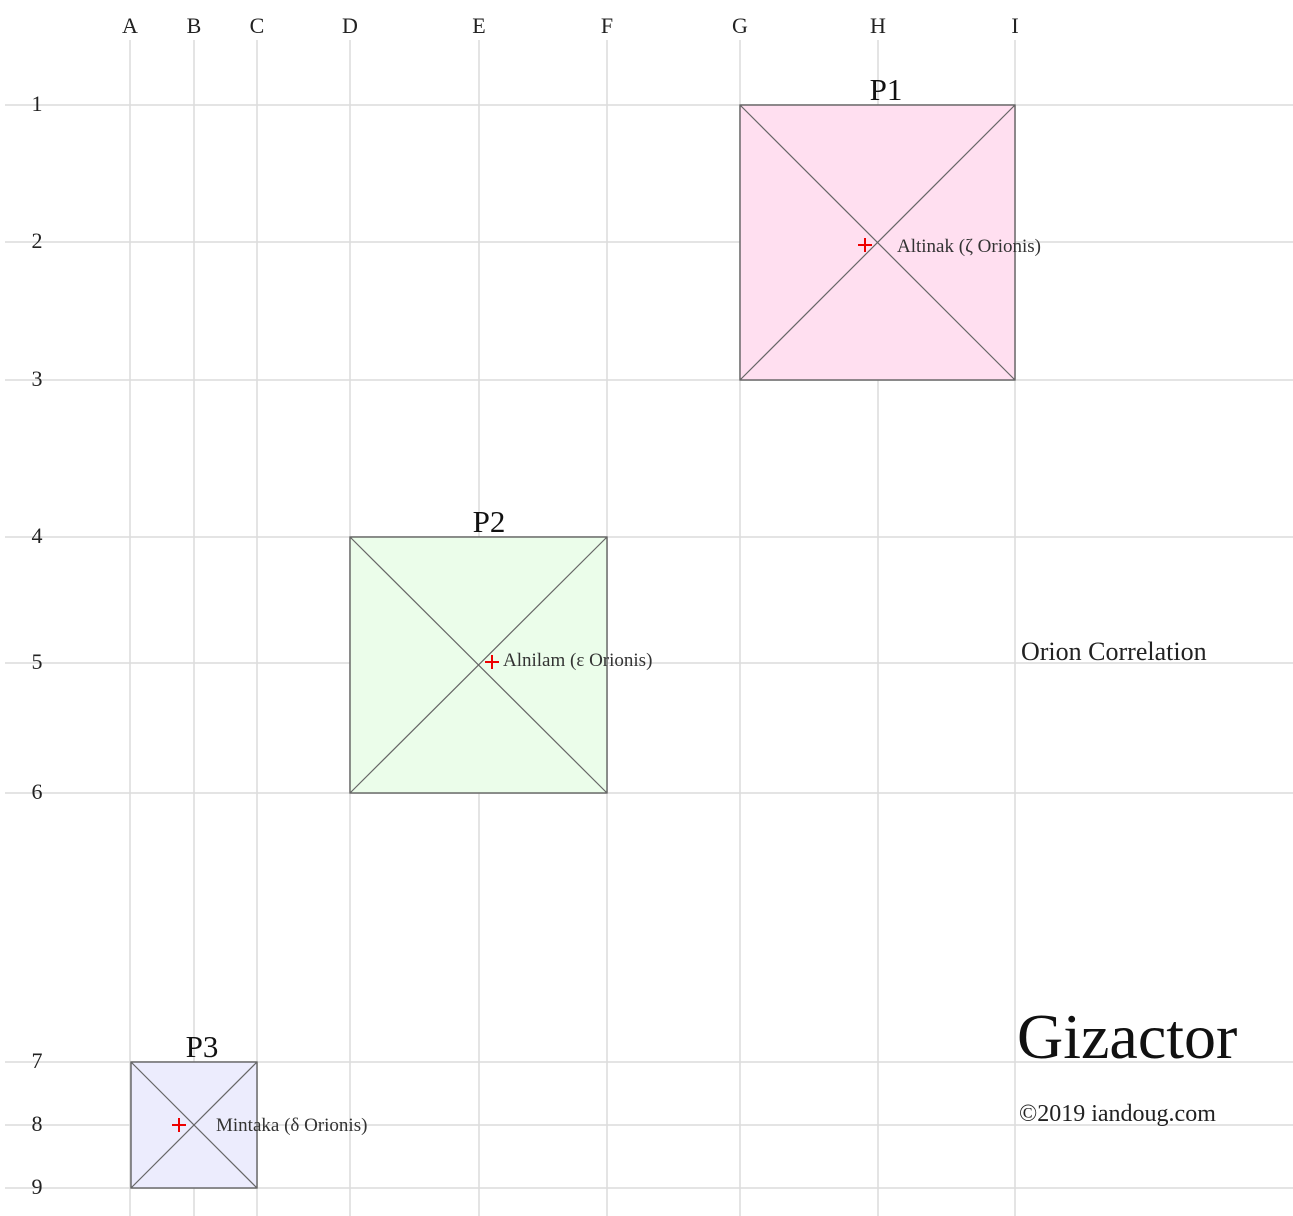 The width and height of the screenshot is (1293, 1216). I want to click on row-label: 6, so click(37, 791).